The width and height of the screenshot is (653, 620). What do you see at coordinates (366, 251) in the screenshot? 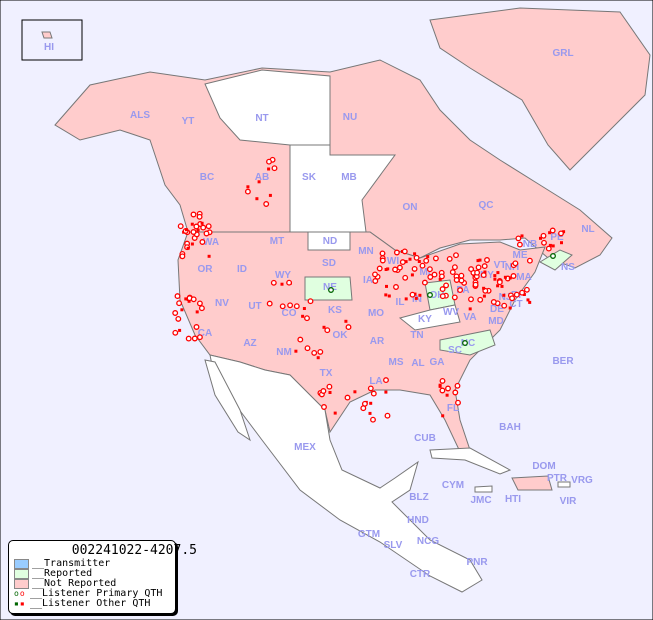
I see `region-label-mn: MN` at bounding box center [366, 251].